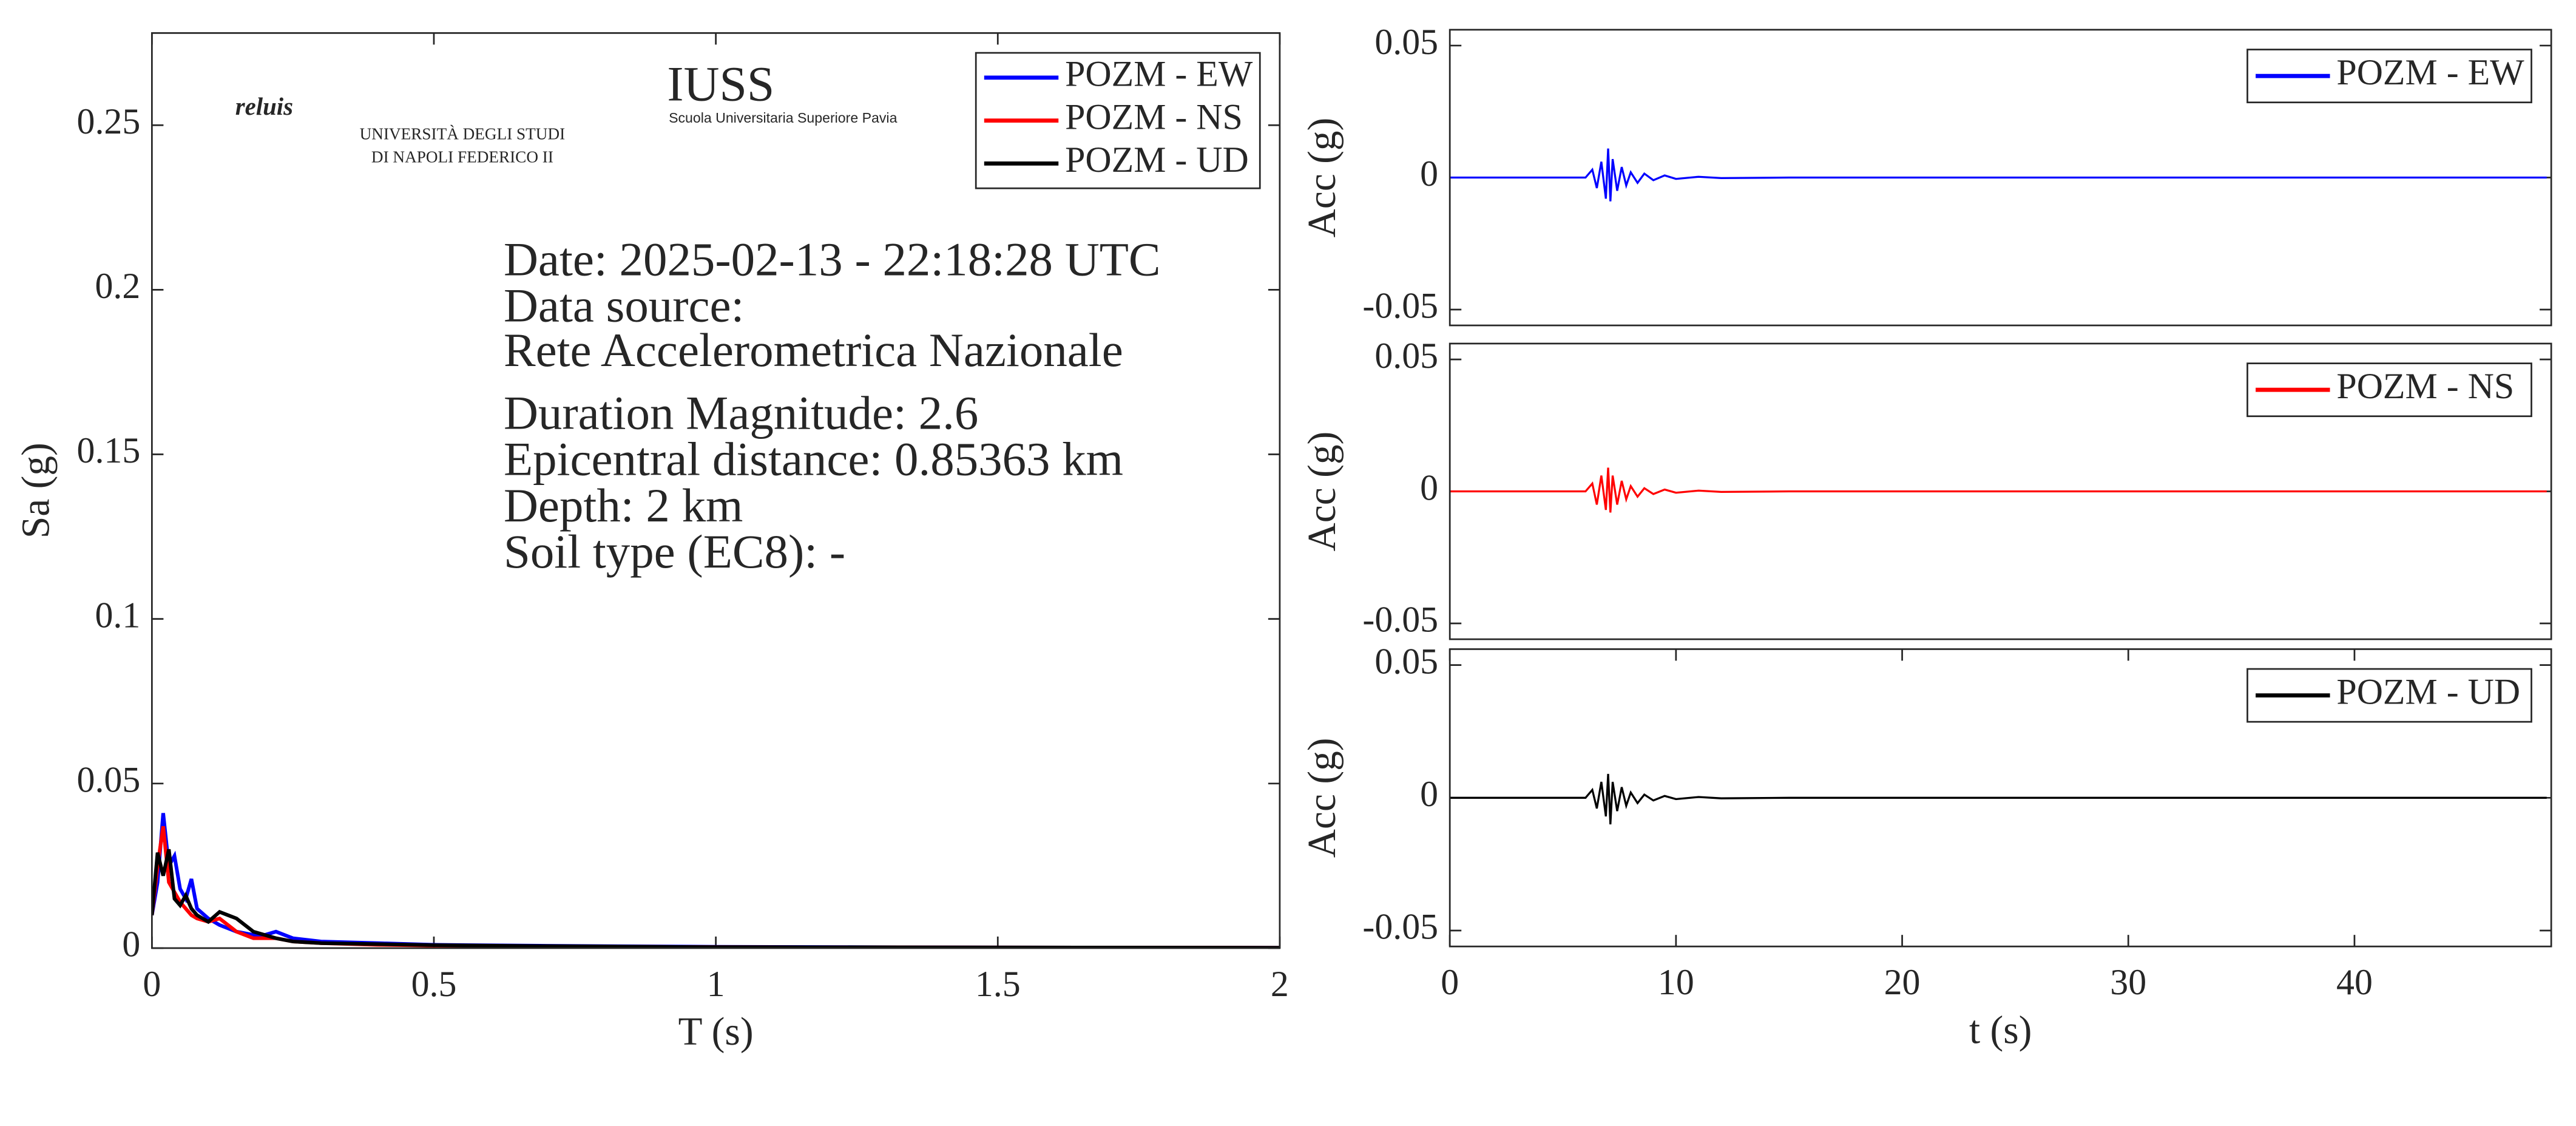  What do you see at coordinates (2128, 982) in the screenshot?
I see `x-tick-label: 30` at bounding box center [2128, 982].